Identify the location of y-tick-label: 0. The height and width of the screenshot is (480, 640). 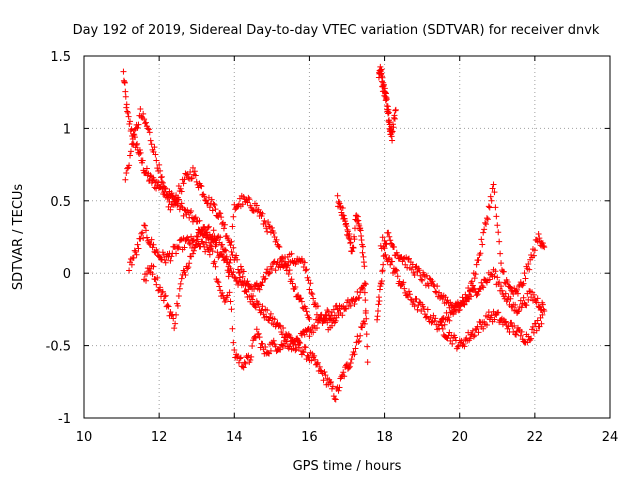
(67, 274).